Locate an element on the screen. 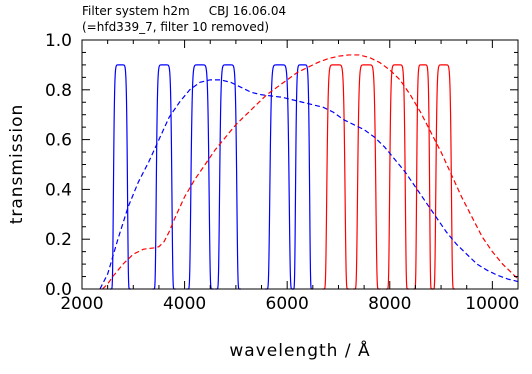  x-tick-label: 4000 is located at coordinates (184, 304).